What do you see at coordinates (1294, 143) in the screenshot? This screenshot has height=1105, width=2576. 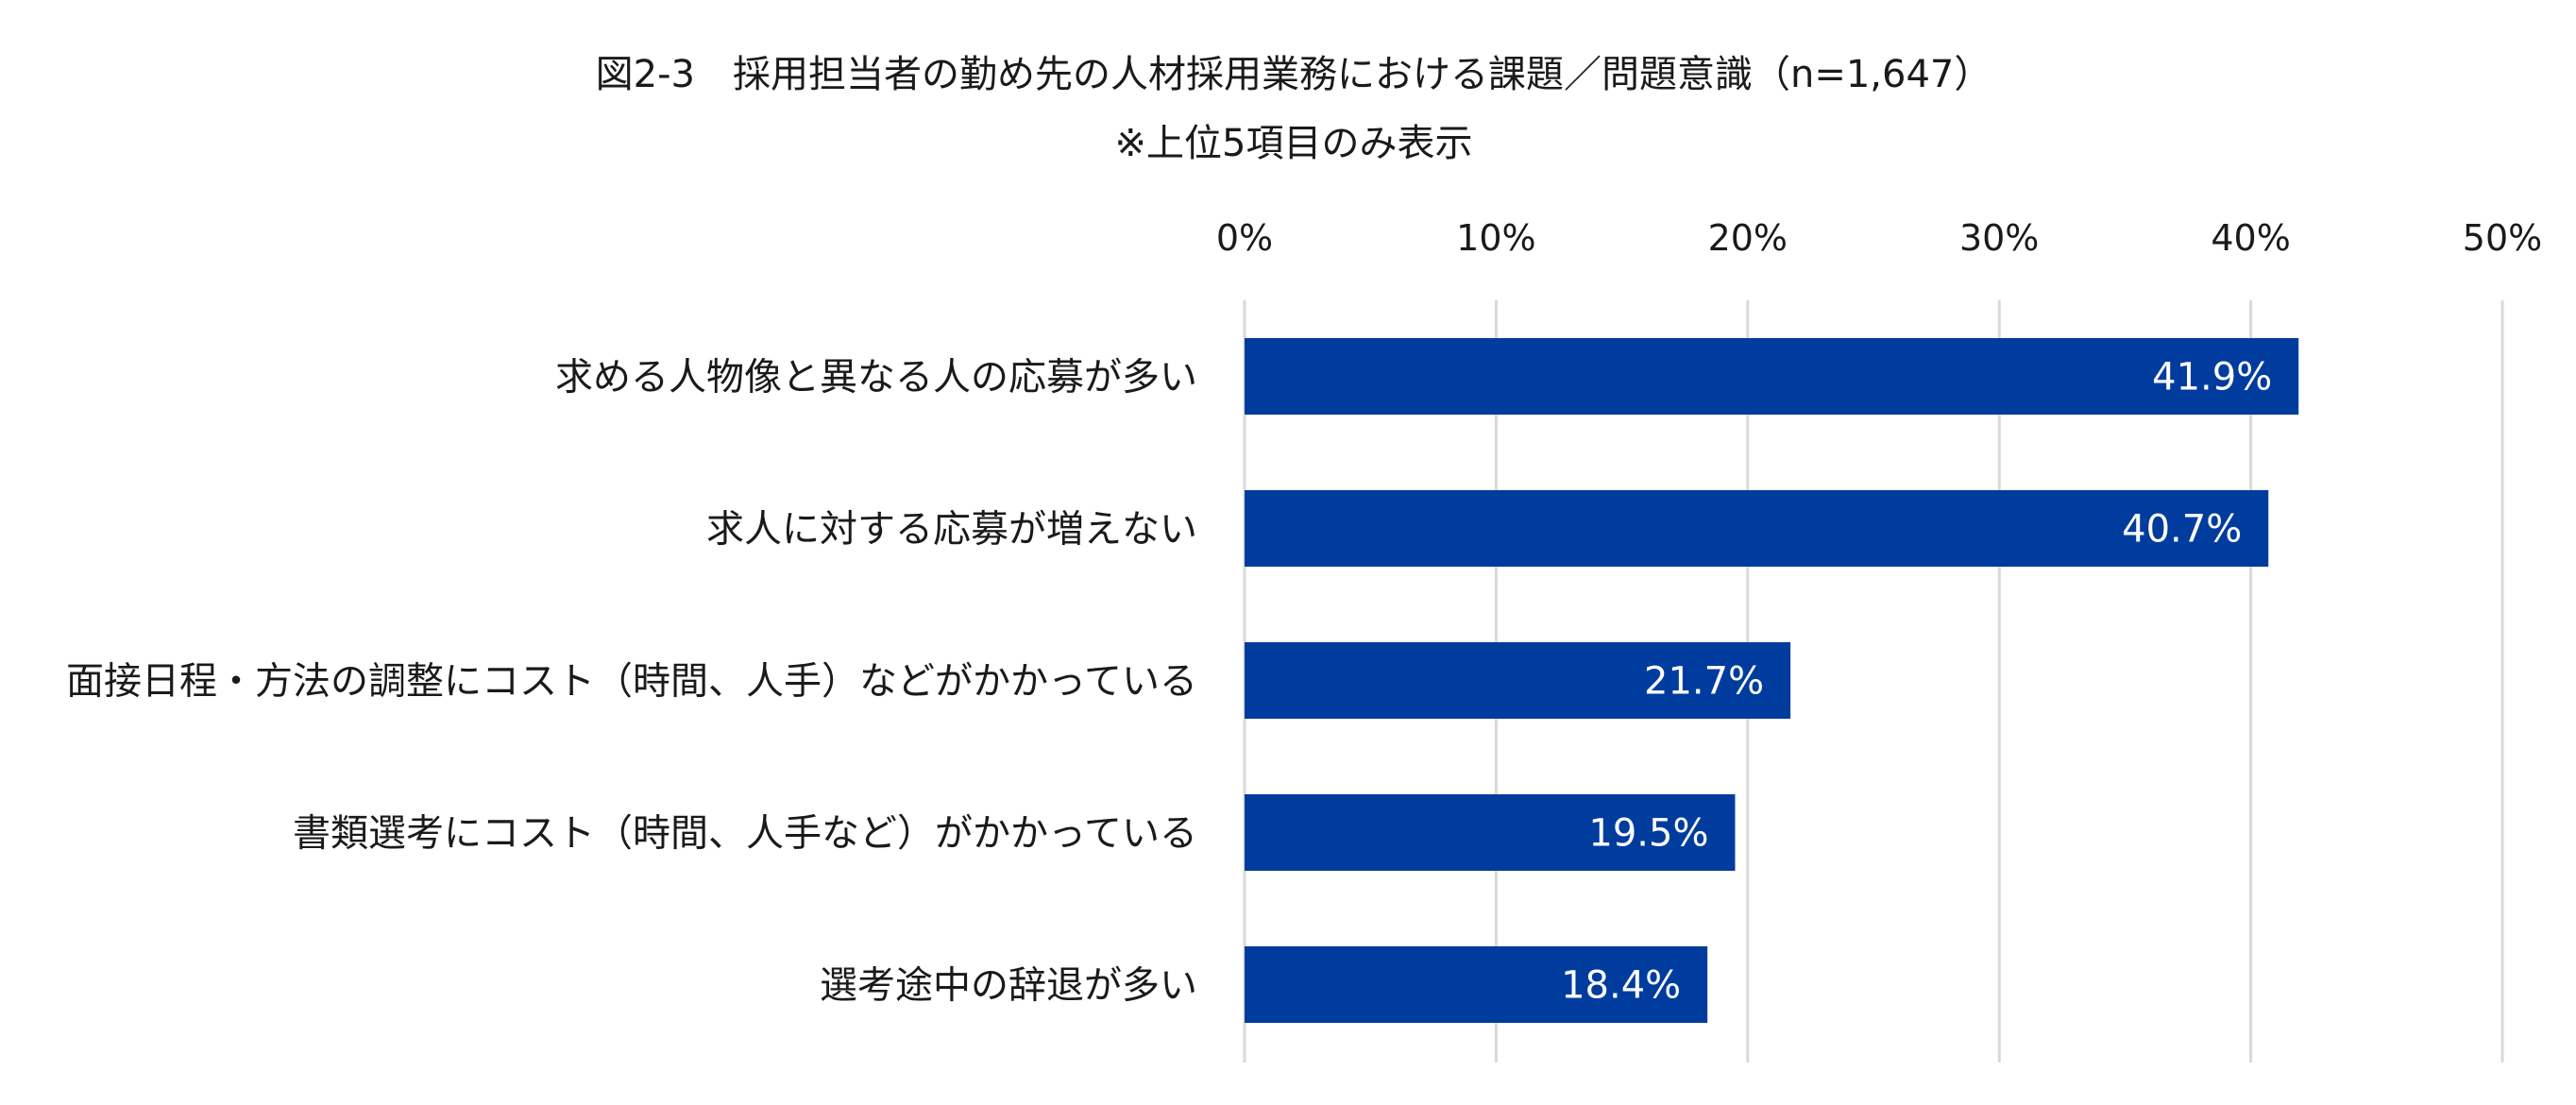 I see `chart-subtitle: ※上位5項目のみ表示` at bounding box center [1294, 143].